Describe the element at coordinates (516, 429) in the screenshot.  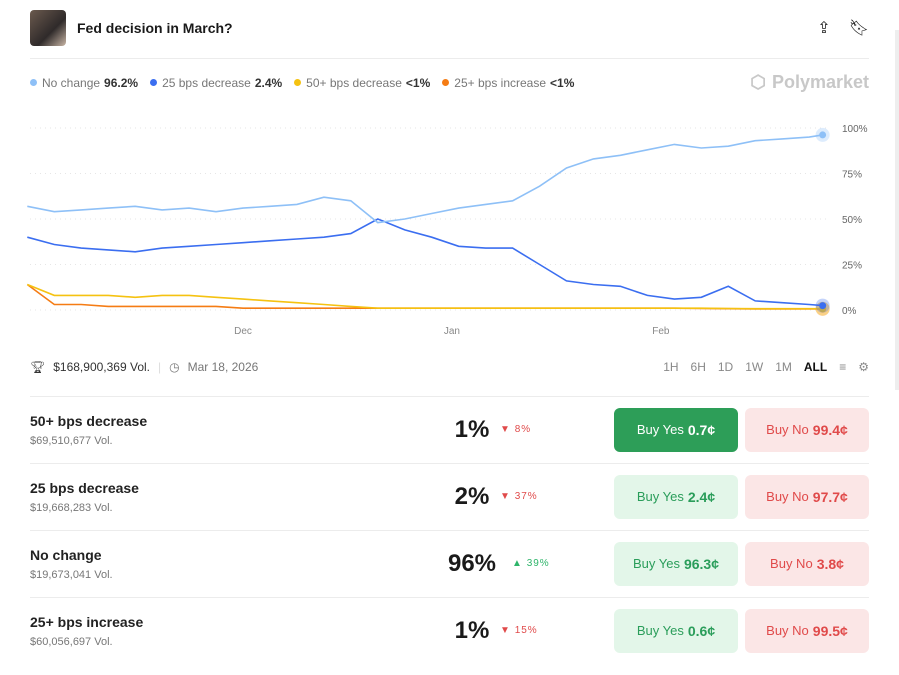
I see `outcome-change: ▼ 8%` at that location.